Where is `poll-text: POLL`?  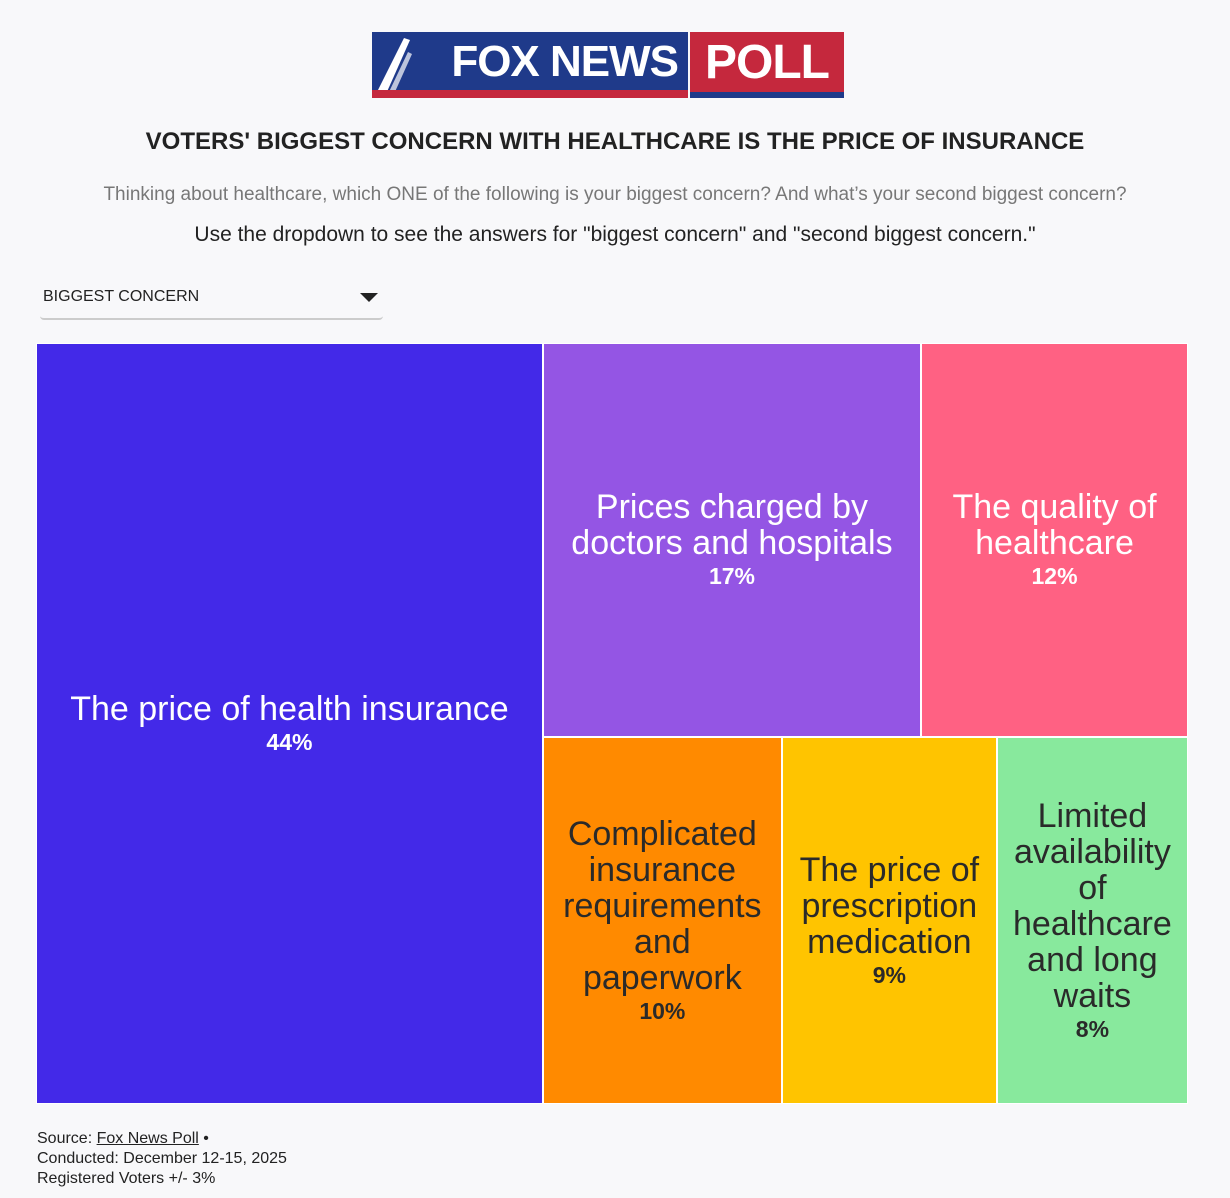
poll-text: POLL is located at coordinates (767, 62).